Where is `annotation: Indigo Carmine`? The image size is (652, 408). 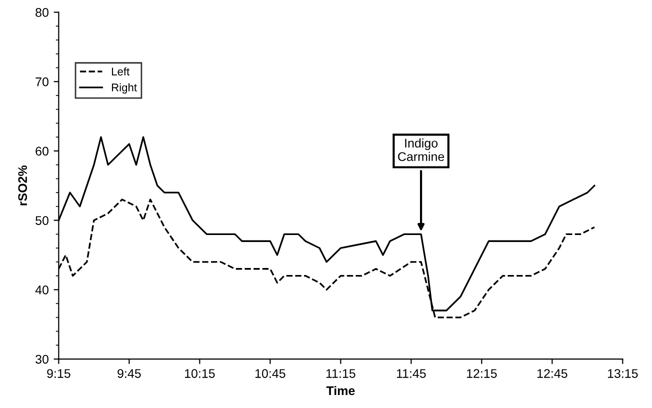 annotation: Indigo Carmine is located at coordinates (421, 150).